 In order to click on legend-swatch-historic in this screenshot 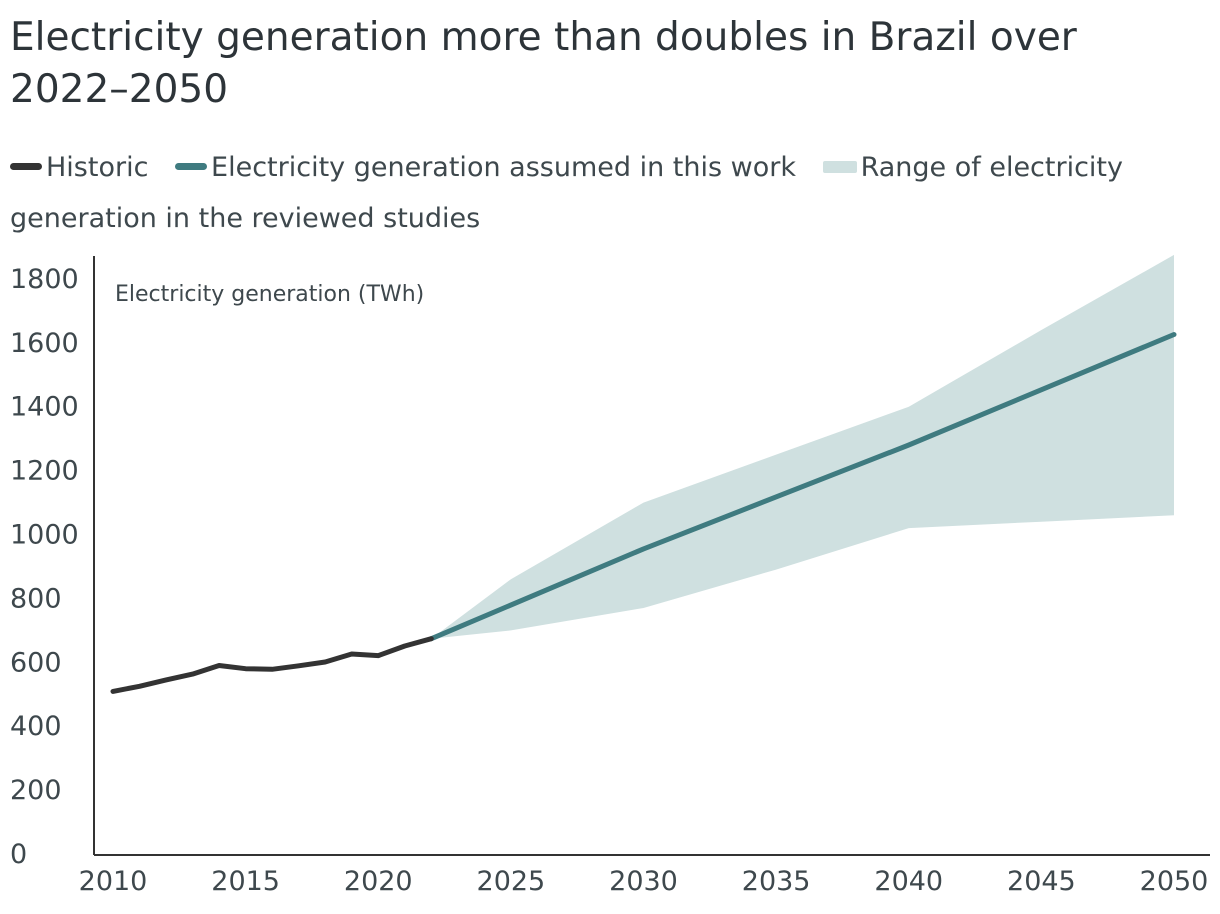, I will do `click(26, 166)`.